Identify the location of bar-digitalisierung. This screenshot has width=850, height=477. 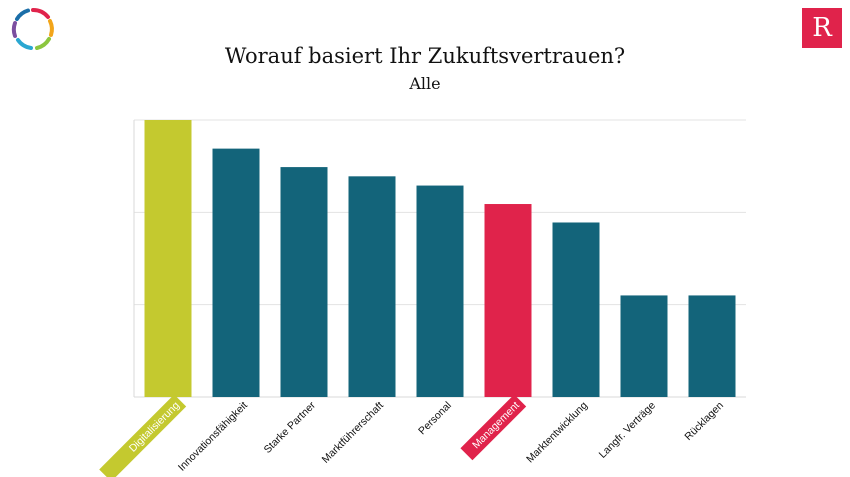
(168, 258).